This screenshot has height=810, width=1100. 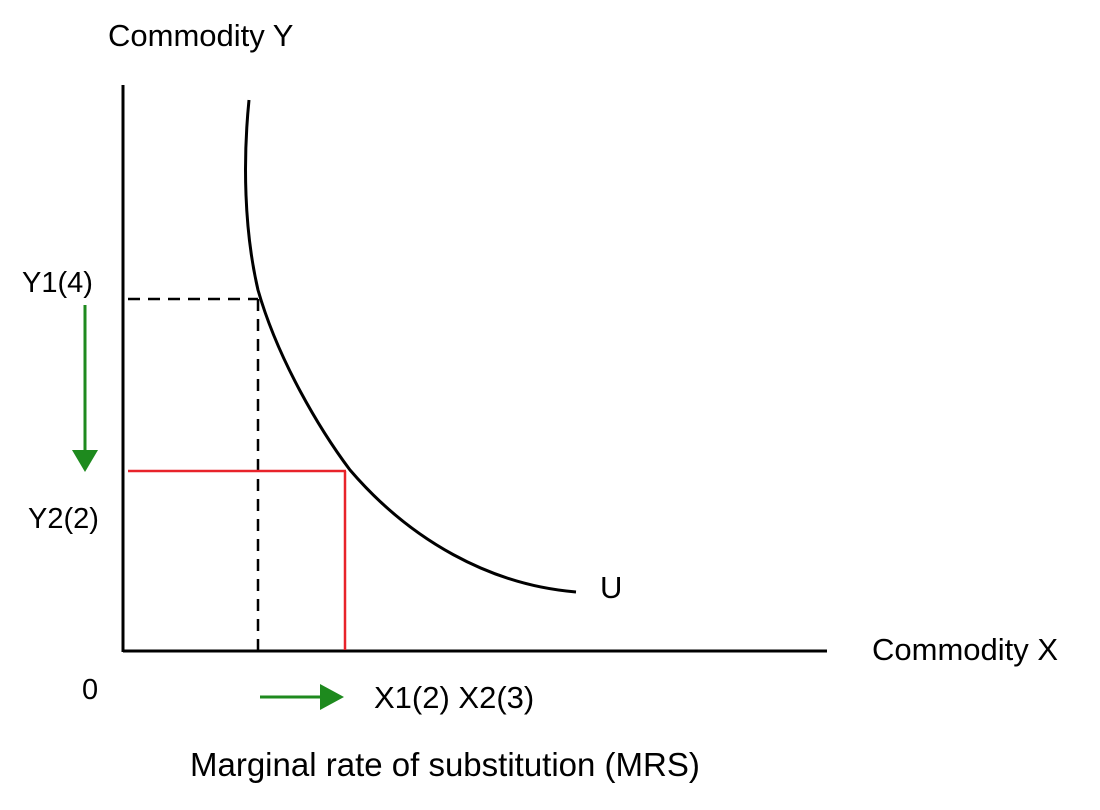 I want to click on origin-label: 0, so click(x=90, y=690).